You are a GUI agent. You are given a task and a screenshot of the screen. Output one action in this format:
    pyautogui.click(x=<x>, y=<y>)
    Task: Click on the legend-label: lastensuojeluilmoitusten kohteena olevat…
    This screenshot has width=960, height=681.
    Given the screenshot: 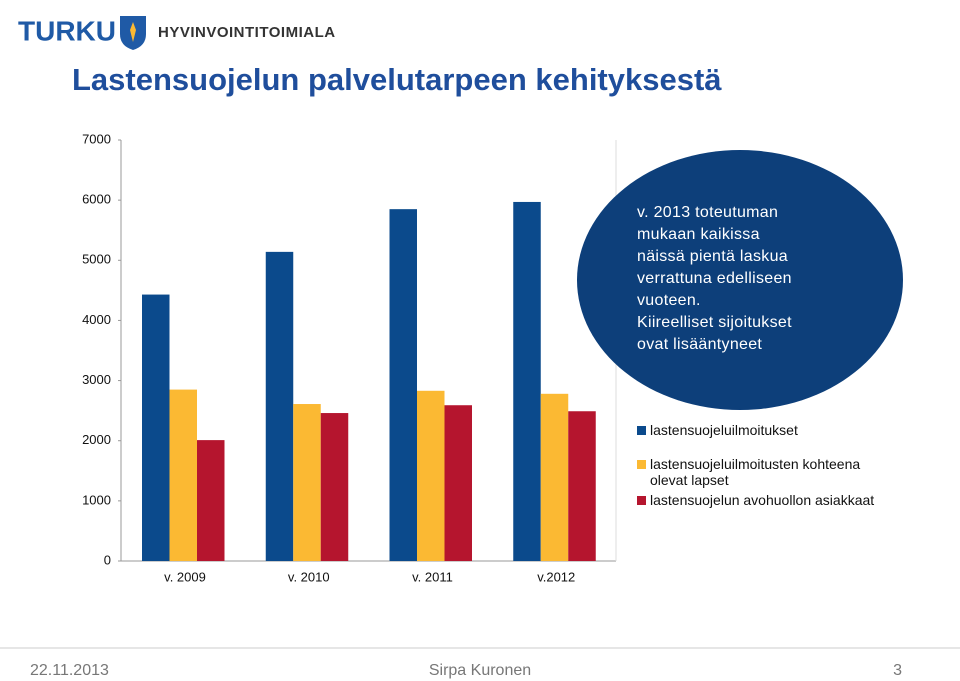 What is the action you would take?
    pyautogui.click(x=755, y=472)
    